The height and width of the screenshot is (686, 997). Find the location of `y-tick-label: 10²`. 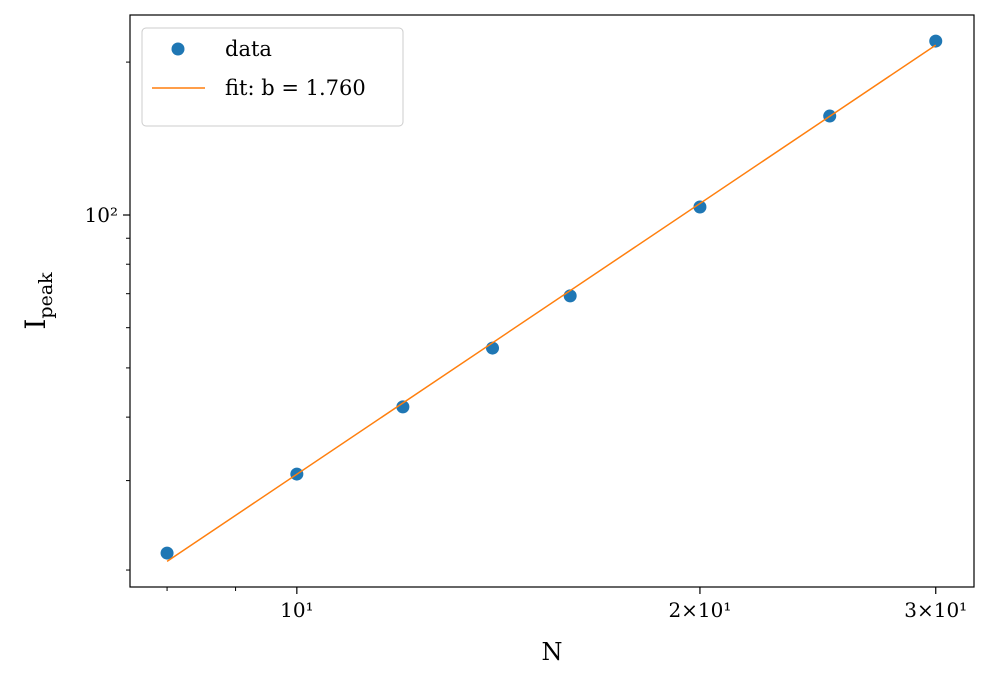

y-tick-label: 10² is located at coordinates (101, 215).